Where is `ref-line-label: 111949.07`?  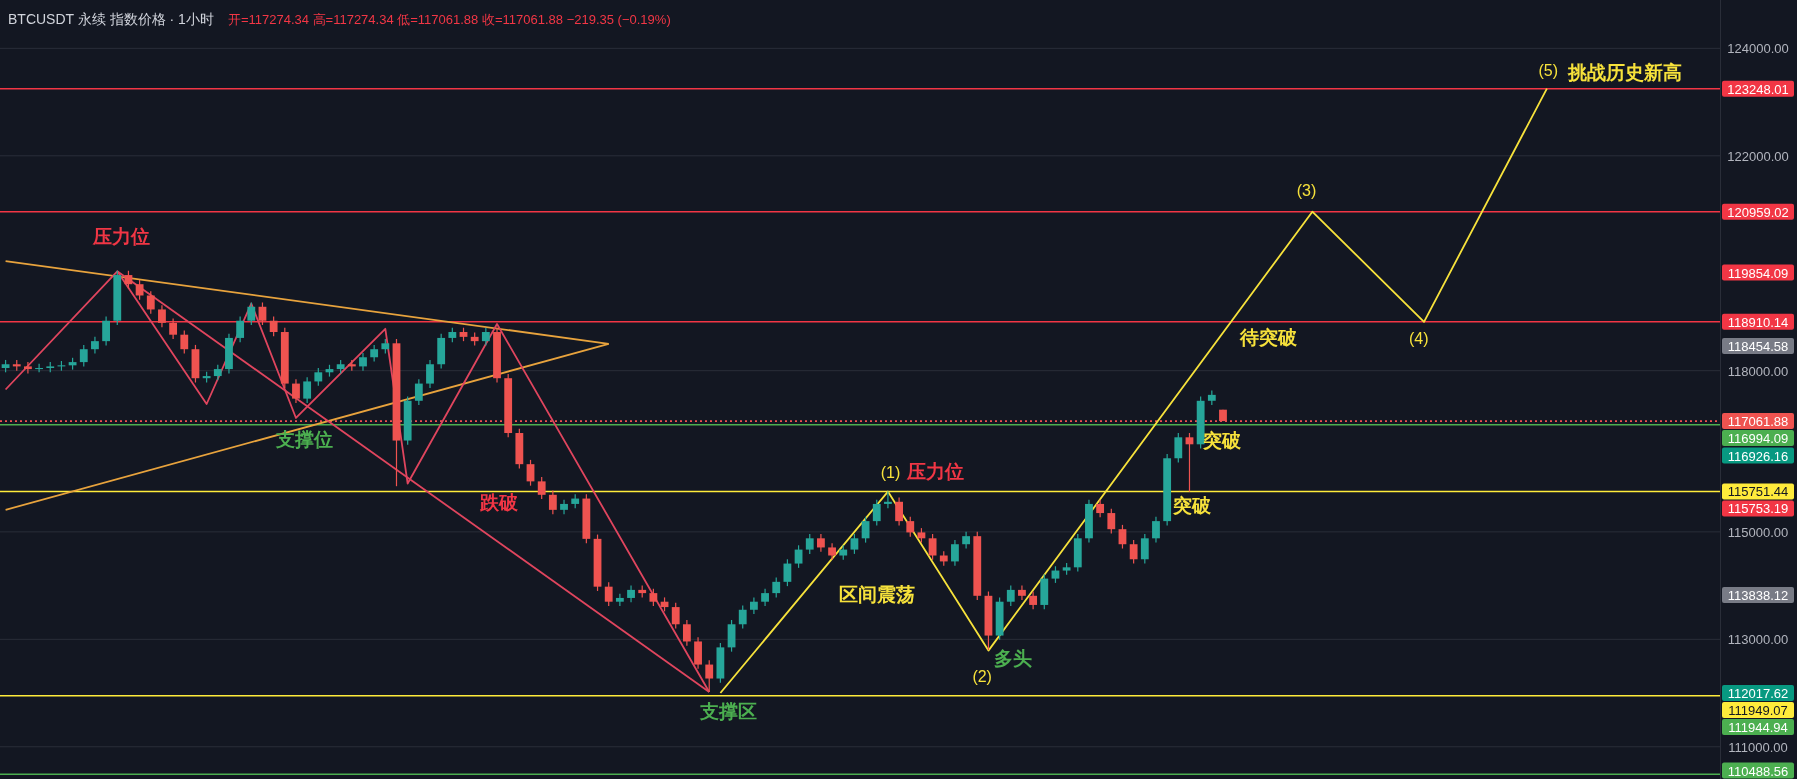
ref-line-label: 111949.07 is located at coordinates (1758, 710).